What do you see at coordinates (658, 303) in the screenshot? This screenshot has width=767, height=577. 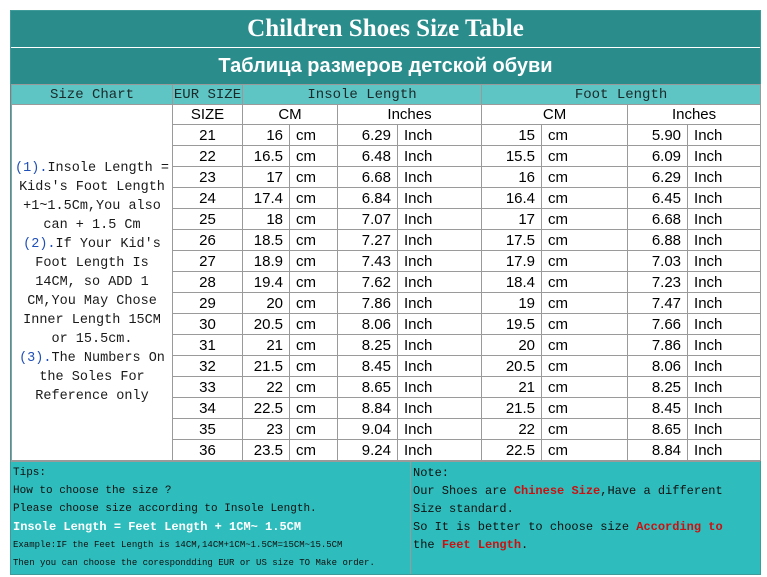 I see `foot-inch-value: 7.47` at bounding box center [658, 303].